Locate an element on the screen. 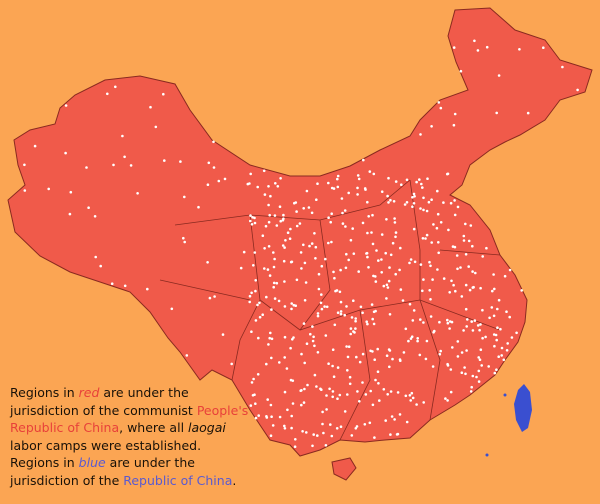 This screenshot has height=504, width=600. red-keyword: red is located at coordinates (89, 392).